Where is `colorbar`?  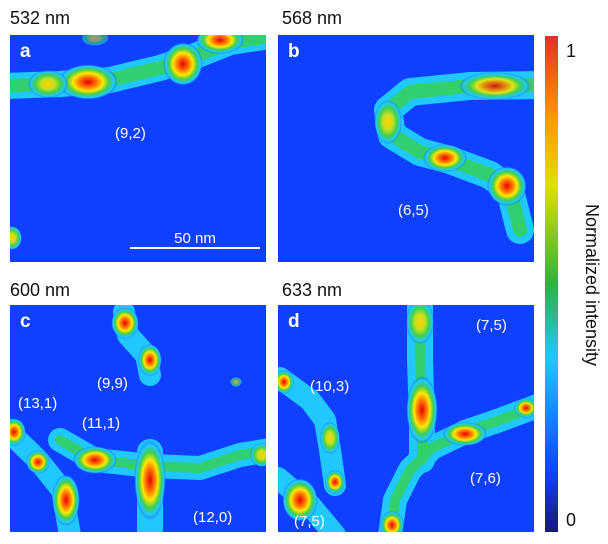
colorbar is located at coordinates (551, 284).